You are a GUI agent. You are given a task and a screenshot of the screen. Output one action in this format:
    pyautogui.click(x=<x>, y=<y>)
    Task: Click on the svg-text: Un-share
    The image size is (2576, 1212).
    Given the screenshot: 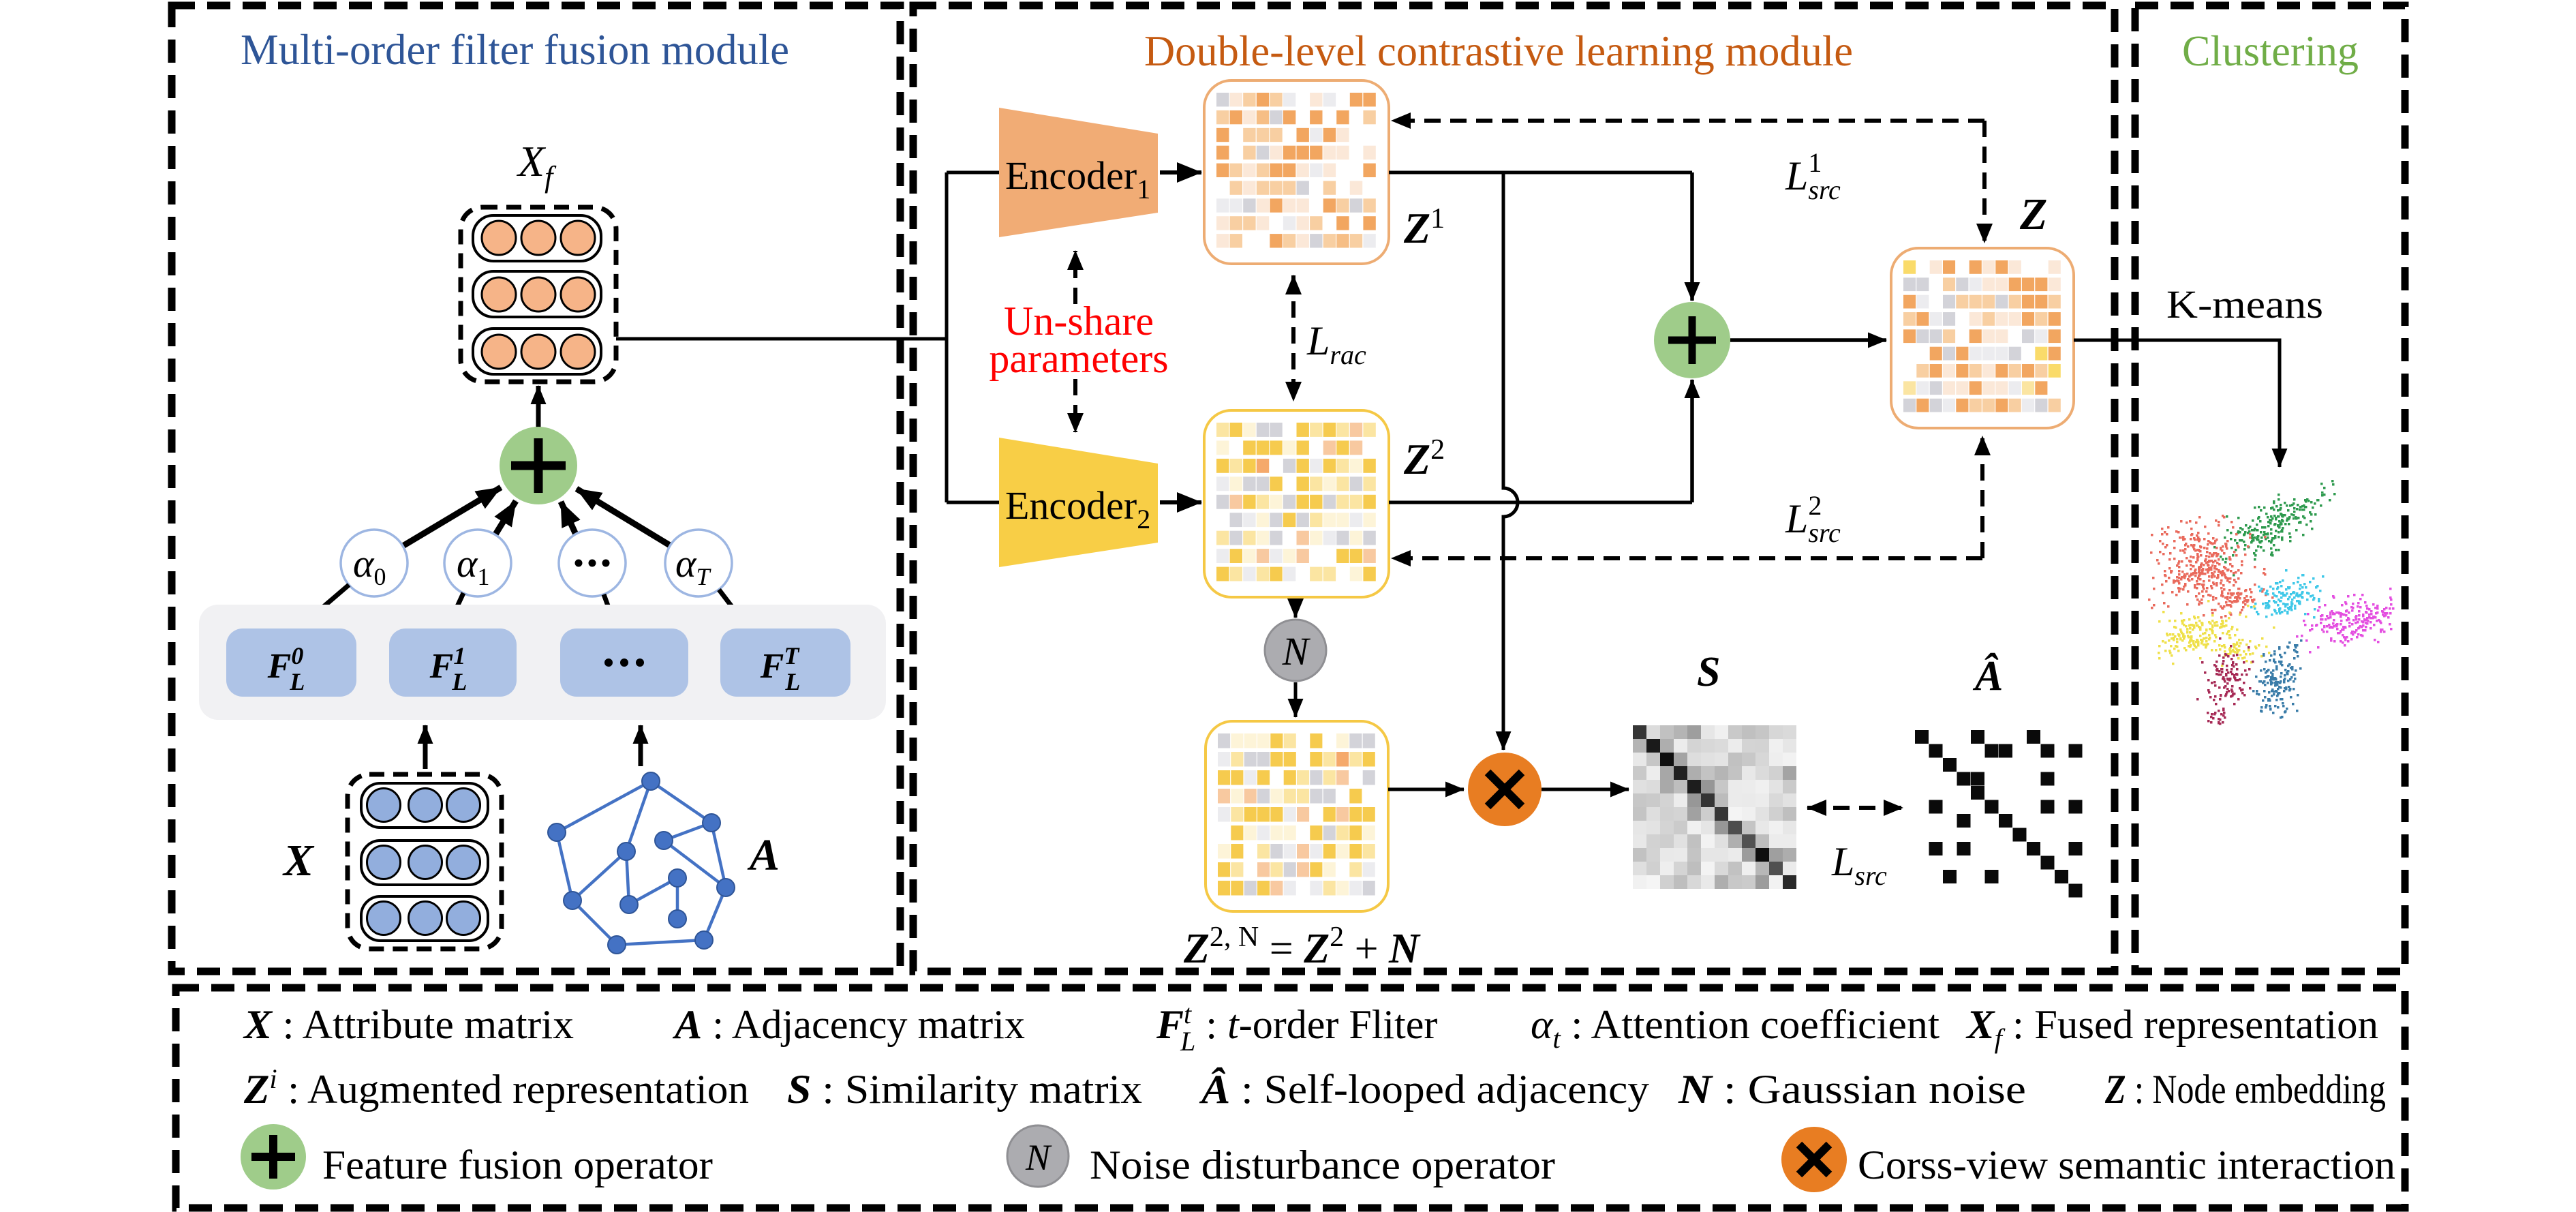 What is the action you would take?
    pyautogui.click(x=1079, y=321)
    